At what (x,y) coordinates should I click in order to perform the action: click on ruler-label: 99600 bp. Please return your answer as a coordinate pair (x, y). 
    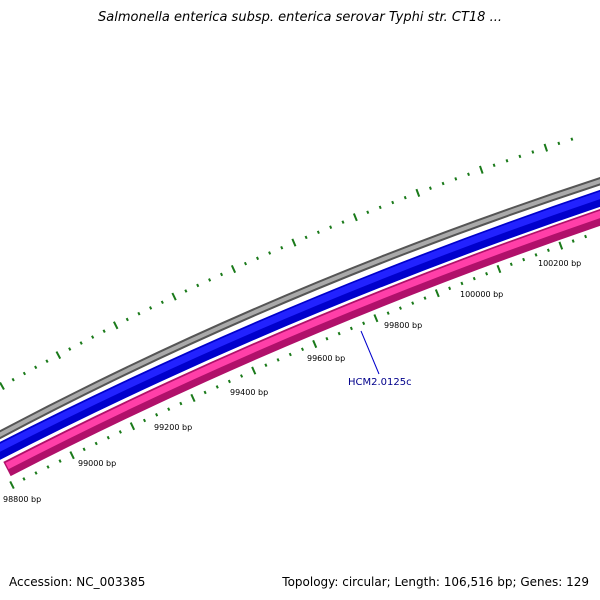
    Looking at the image, I should click on (326, 358).